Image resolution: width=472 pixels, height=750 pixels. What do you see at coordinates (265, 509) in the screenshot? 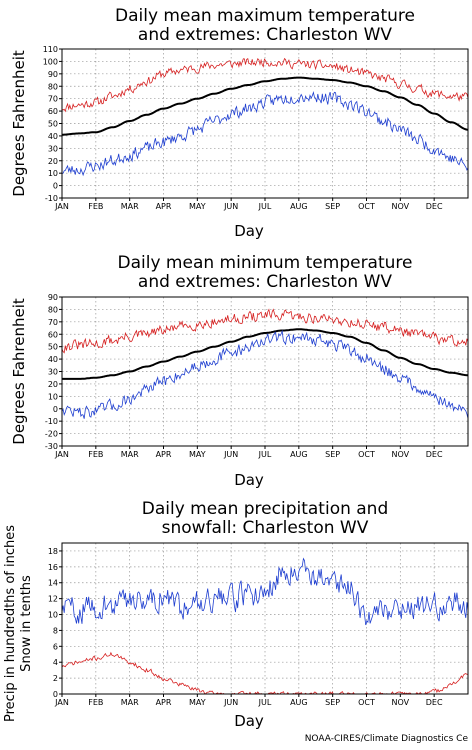
I see `chart-title: Daily mean precipitation and` at bounding box center [265, 509].